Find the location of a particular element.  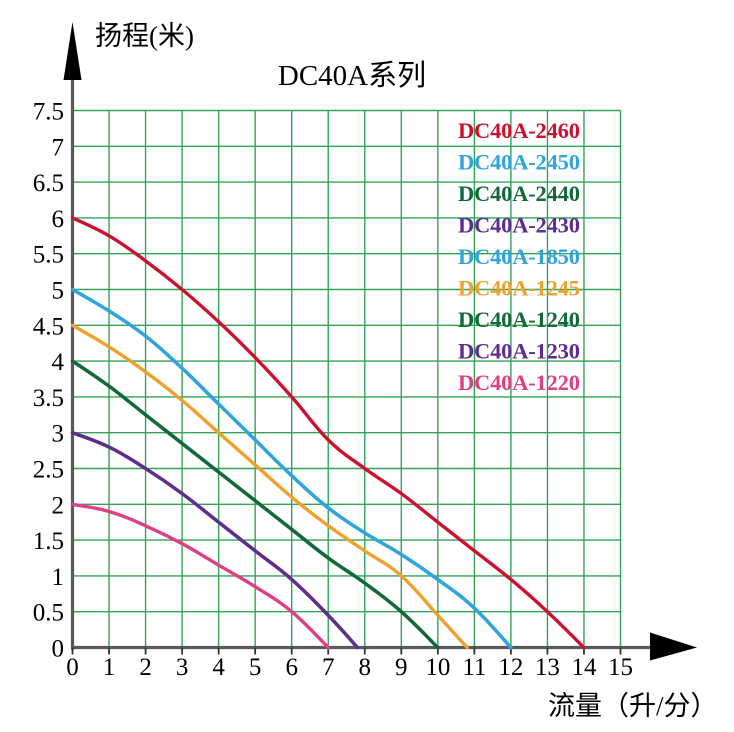

x-tick-label: 7 is located at coordinates (328, 667).